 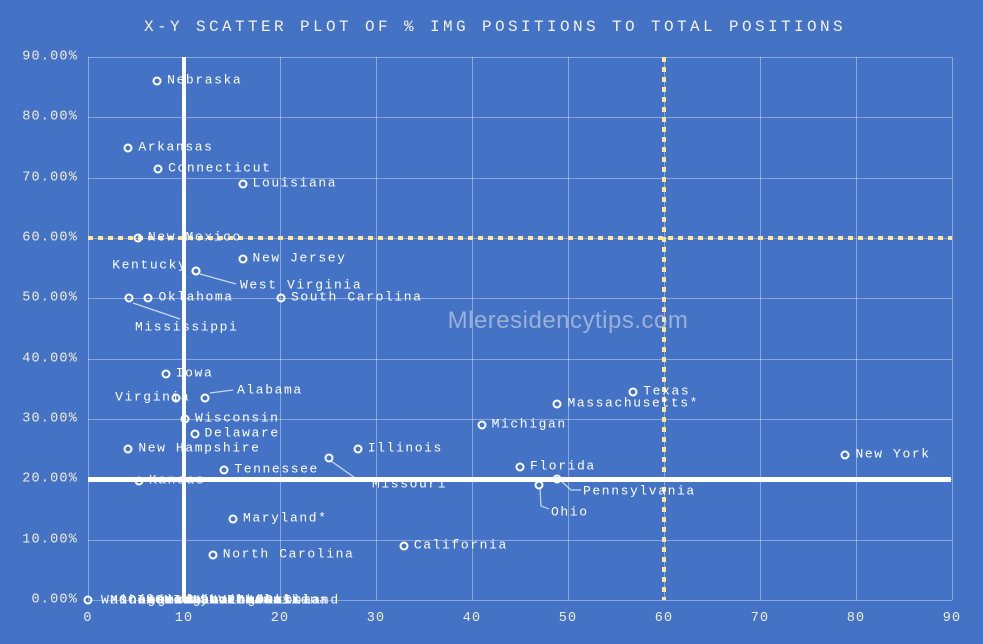 I want to click on data-point-label: Oregon, so click(x=147, y=600).